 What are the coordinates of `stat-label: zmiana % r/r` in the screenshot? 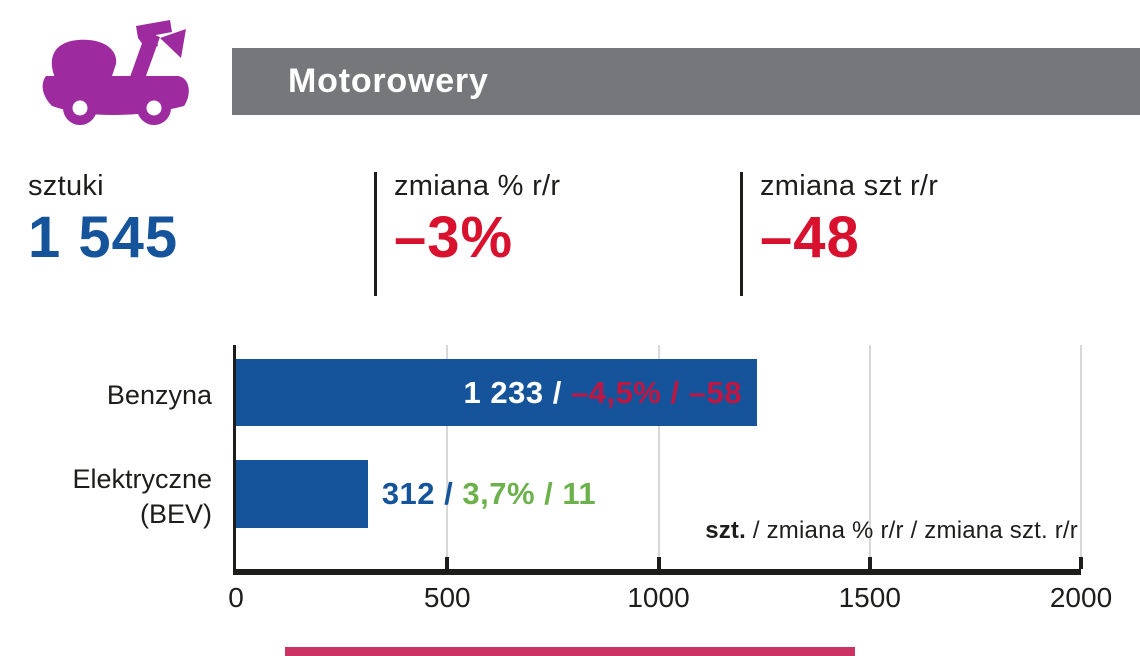 It's located at (477, 186).